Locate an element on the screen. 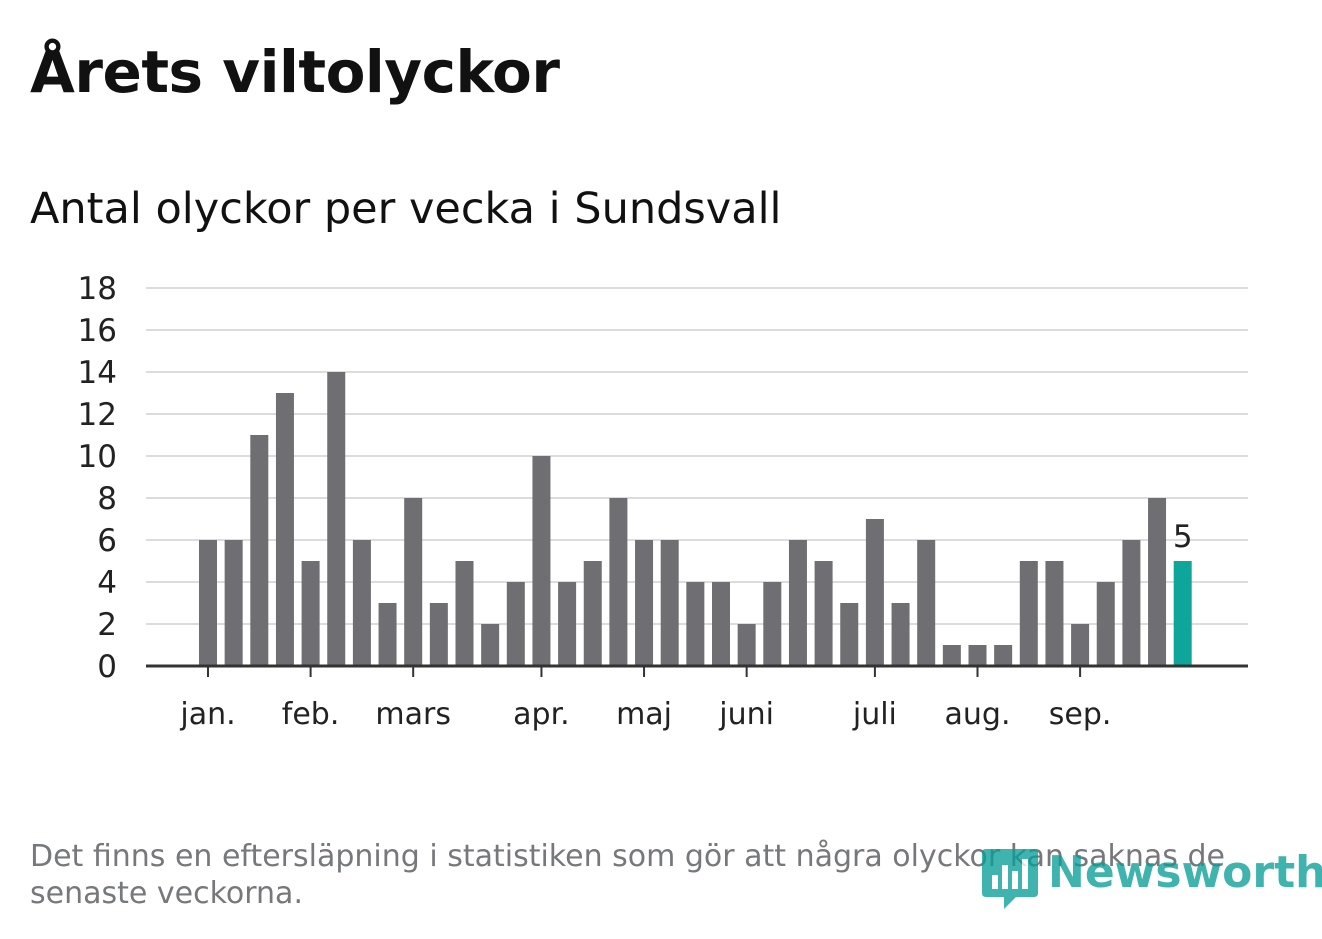 This screenshot has width=1322, height=939. y-tick-label: 18 is located at coordinates (97, 289).